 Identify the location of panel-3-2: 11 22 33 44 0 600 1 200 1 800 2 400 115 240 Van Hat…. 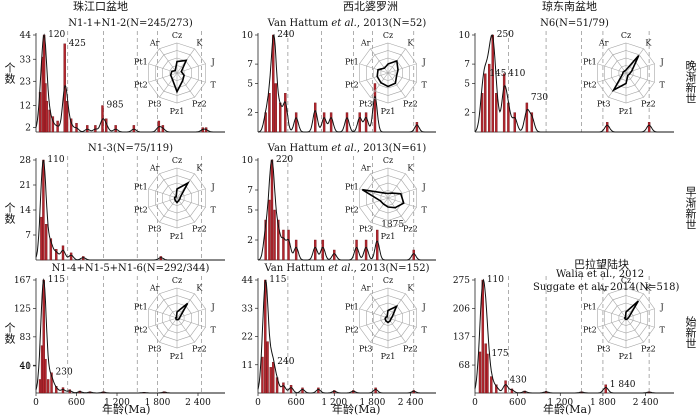
(339, 335).